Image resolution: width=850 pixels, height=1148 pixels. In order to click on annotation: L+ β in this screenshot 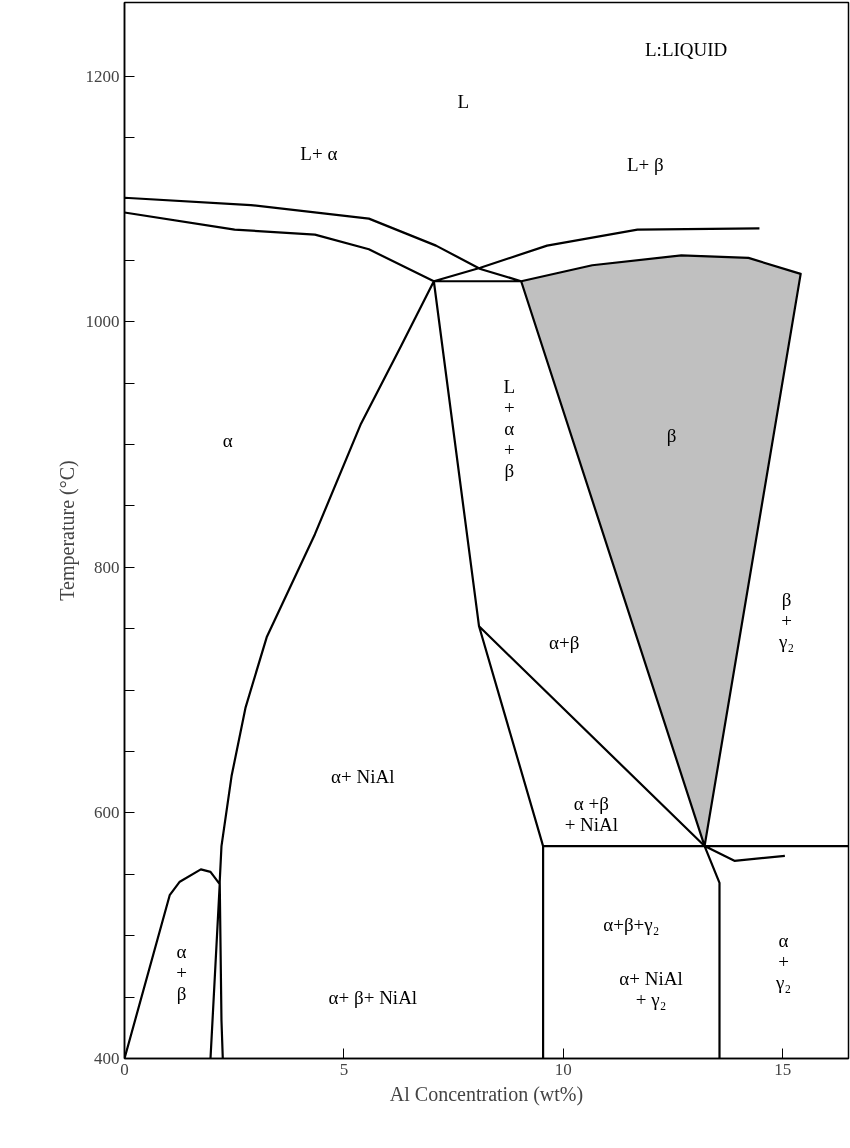, I will do `click(645, 165)`.